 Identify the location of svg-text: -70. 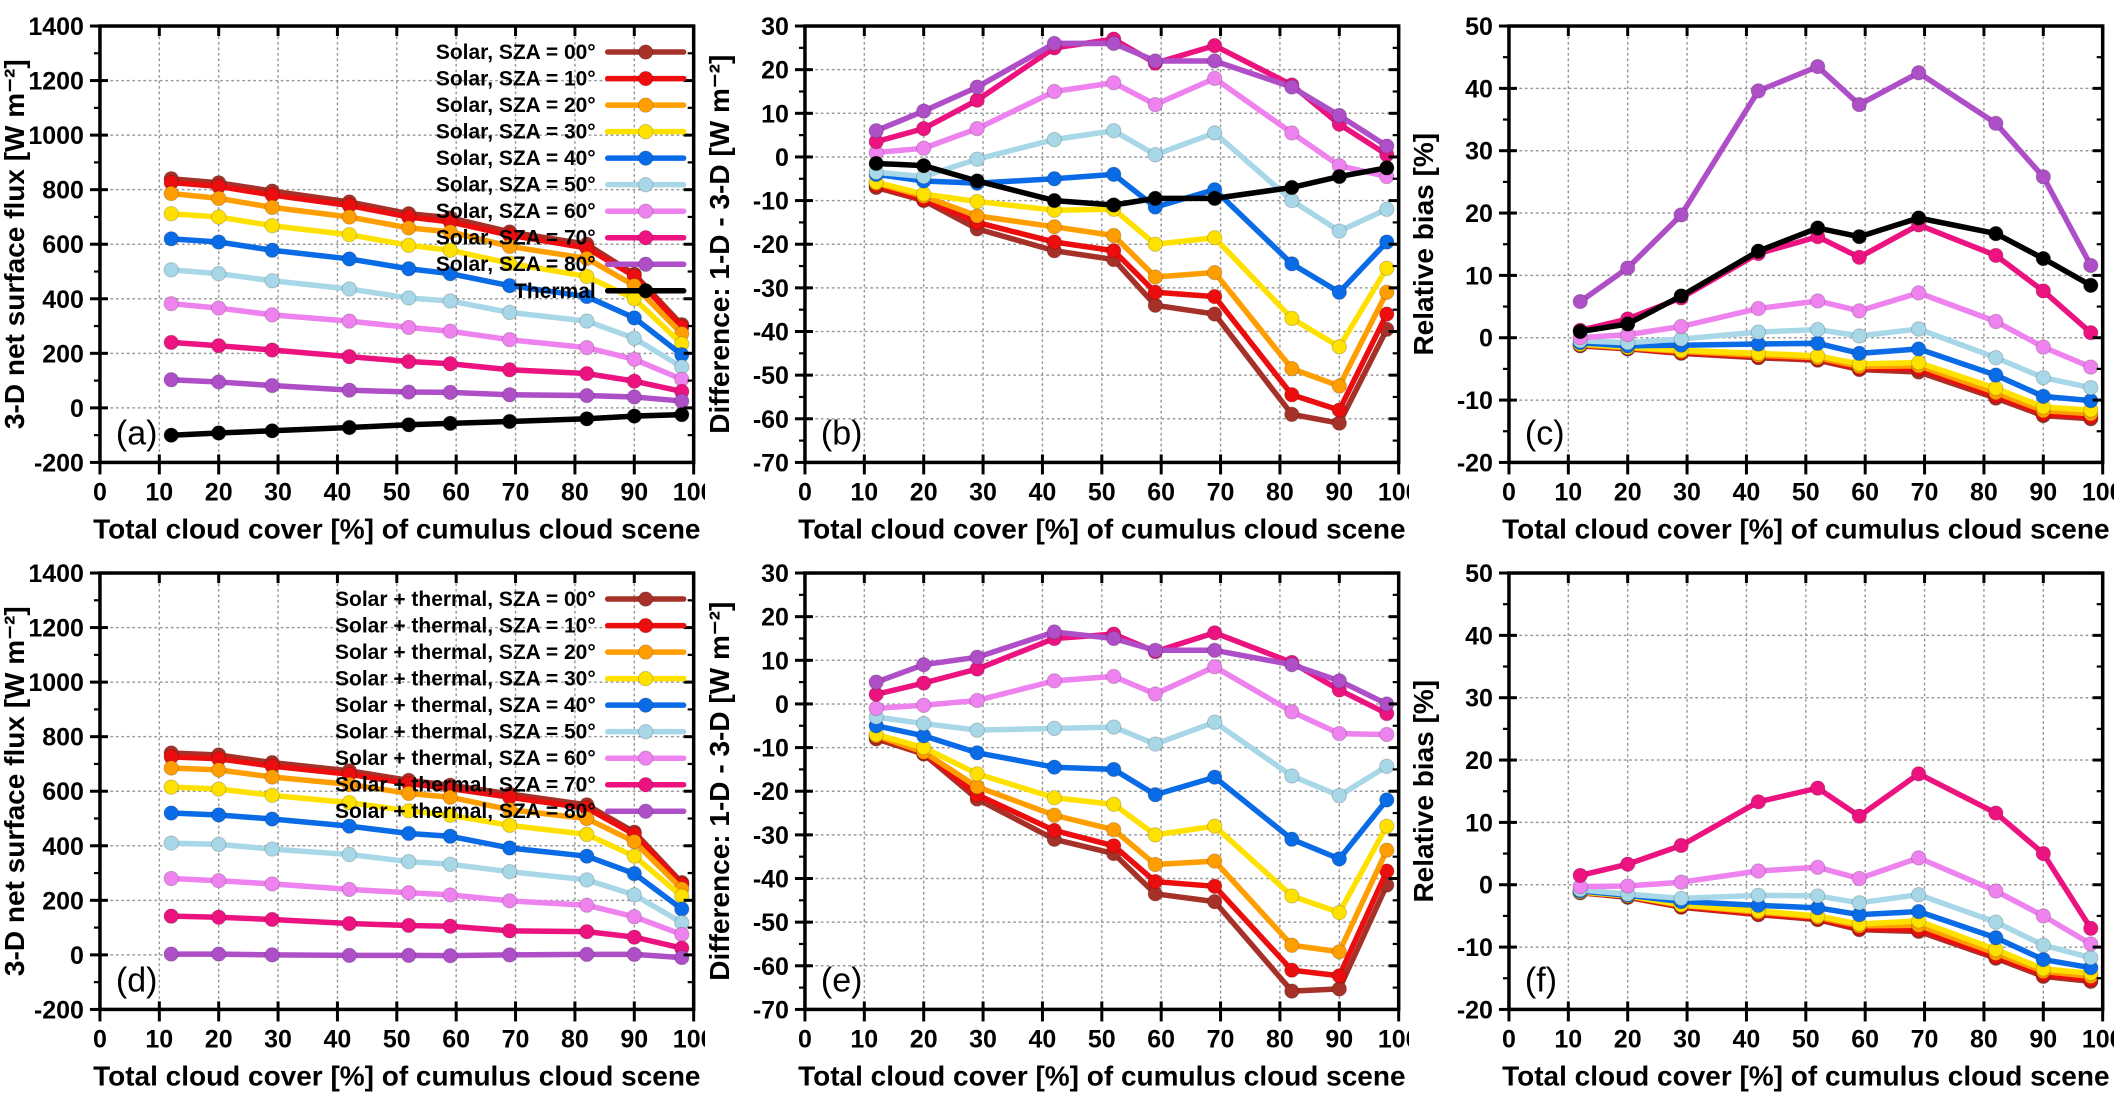
(771, 1010).